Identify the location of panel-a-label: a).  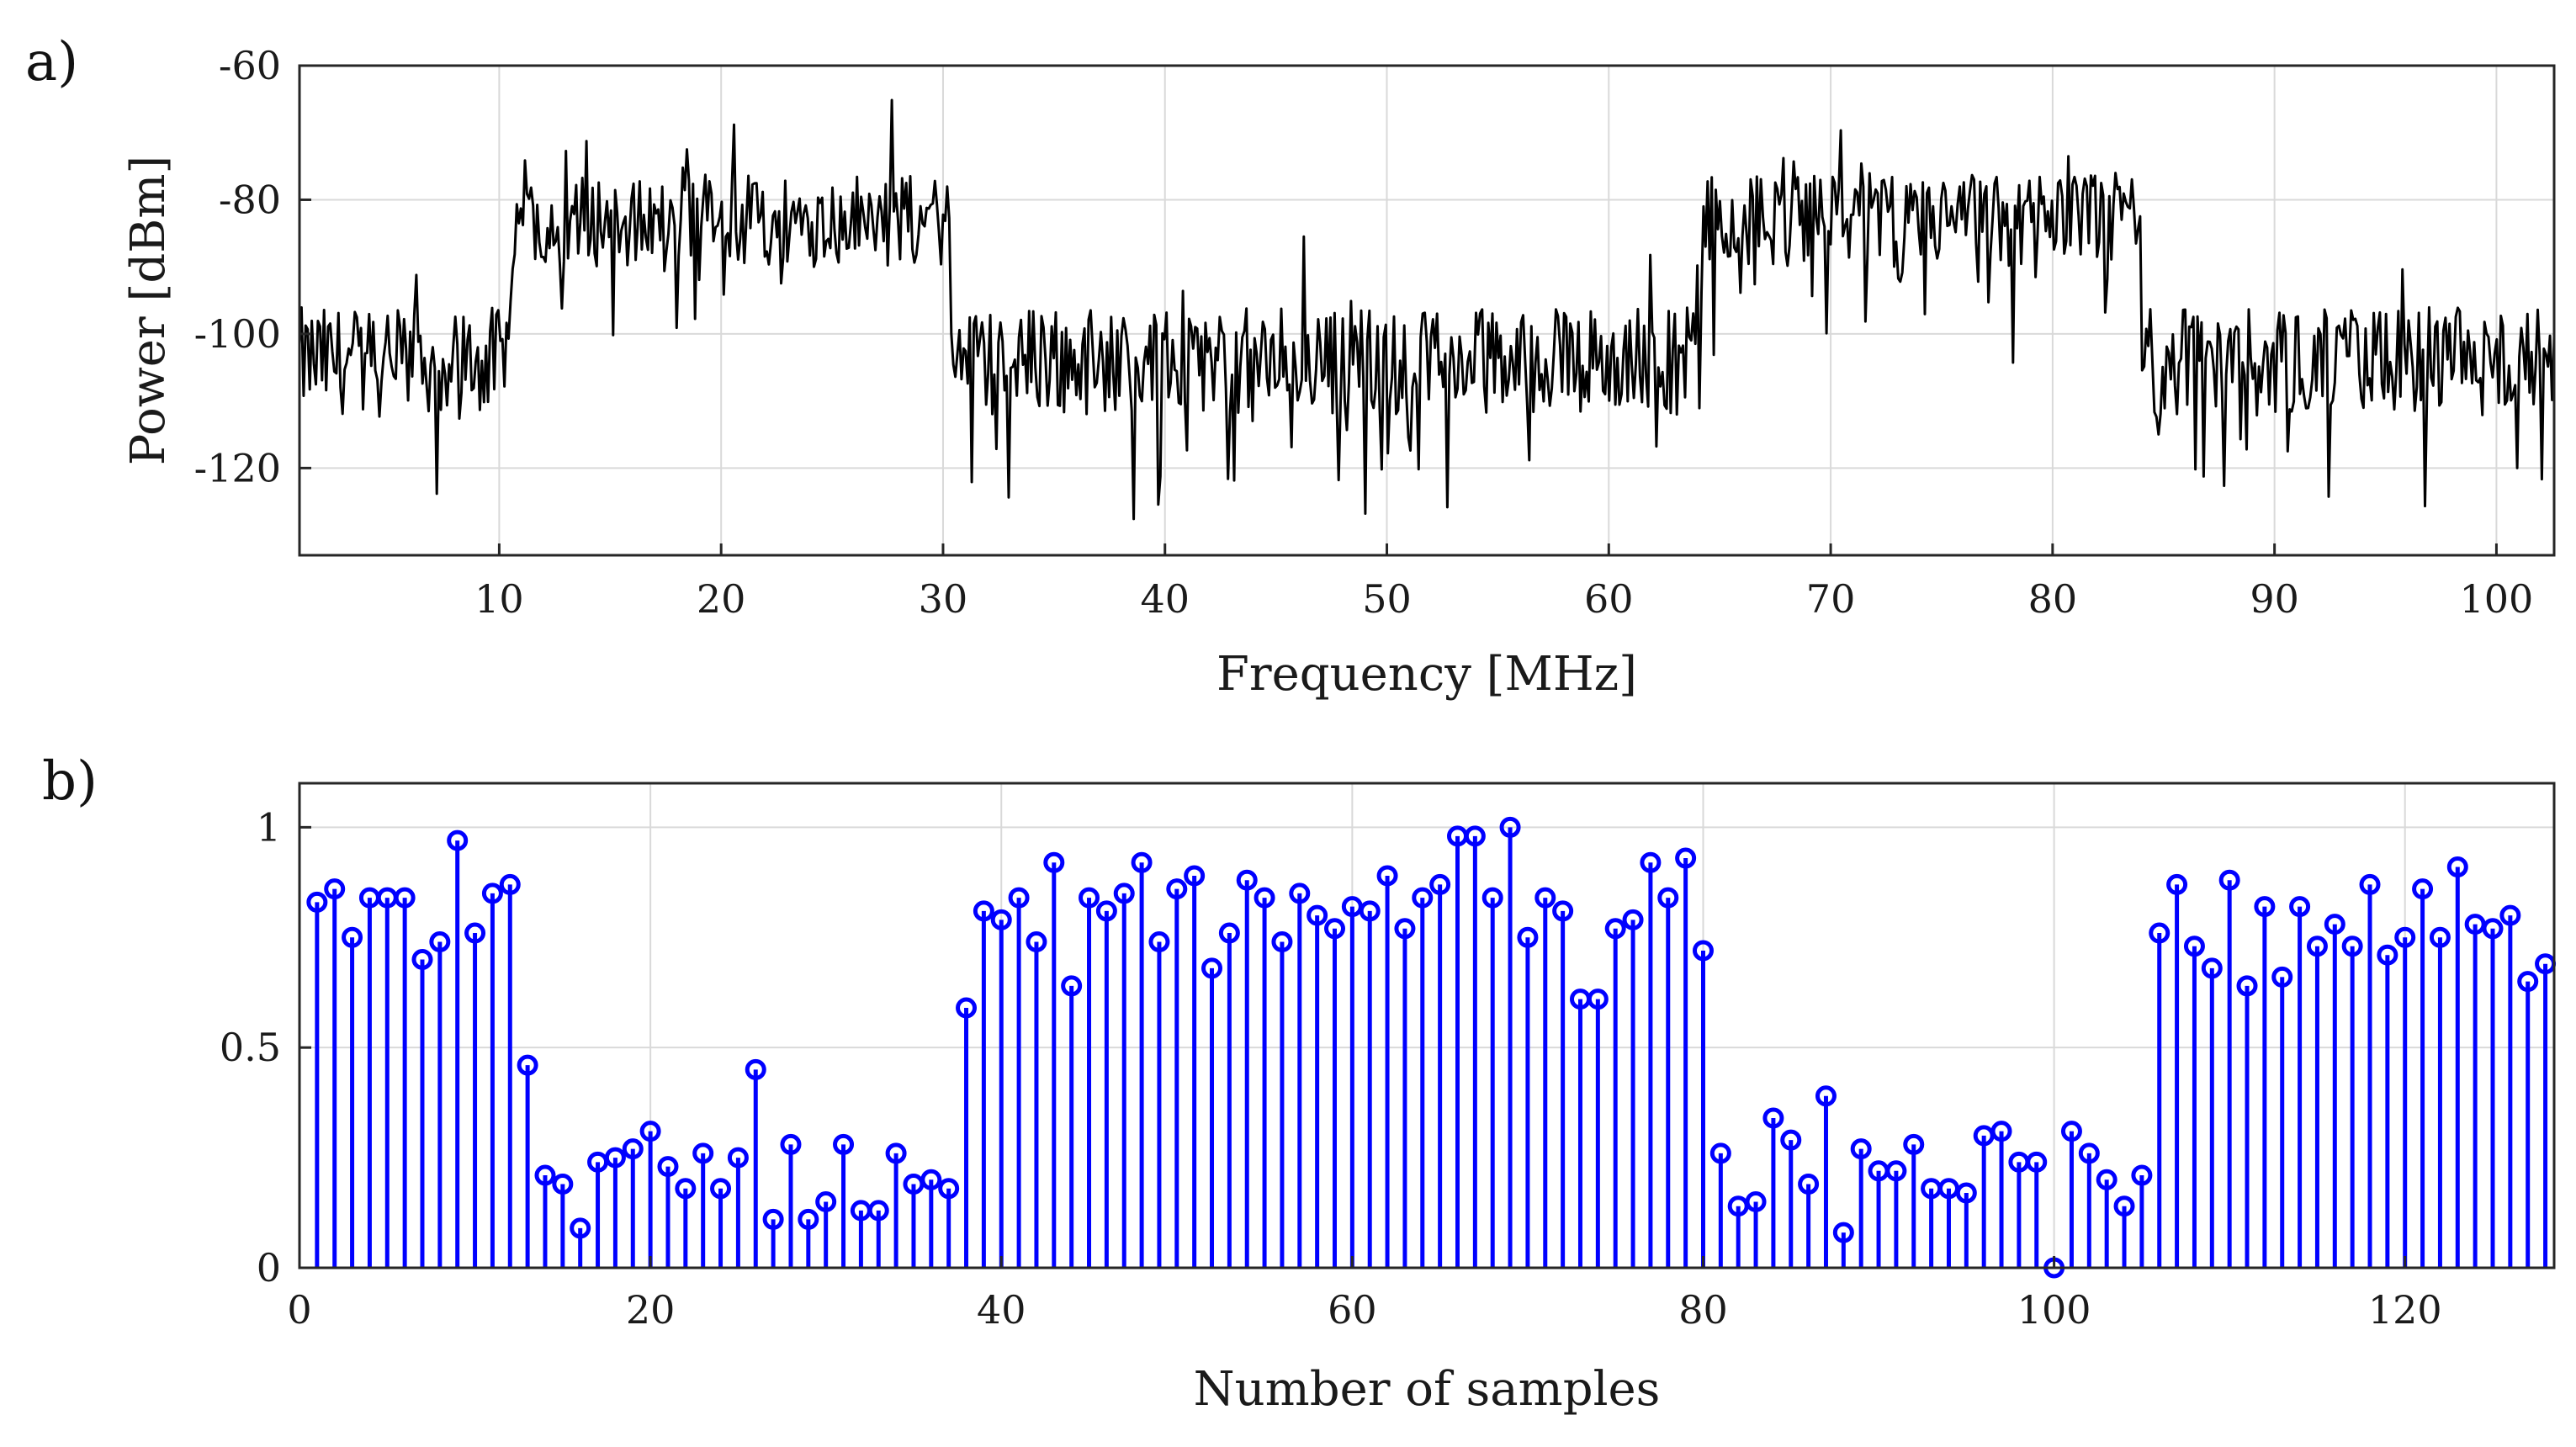
(51, 62).